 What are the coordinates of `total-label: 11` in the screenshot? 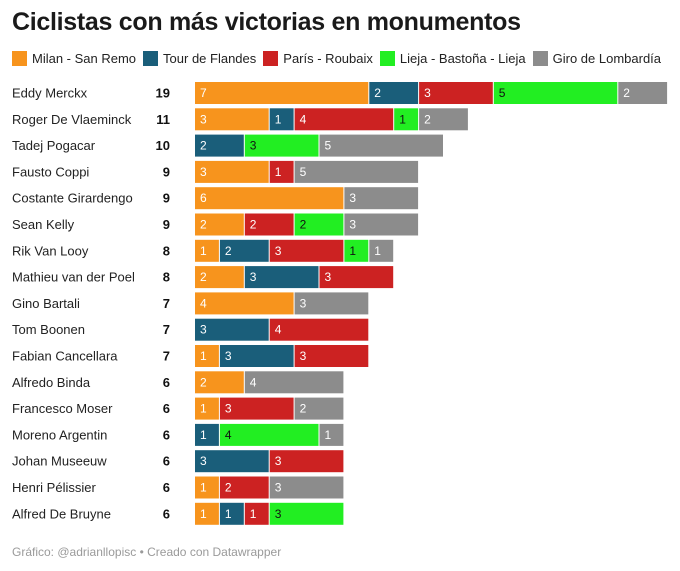 It's located at (163, 119).